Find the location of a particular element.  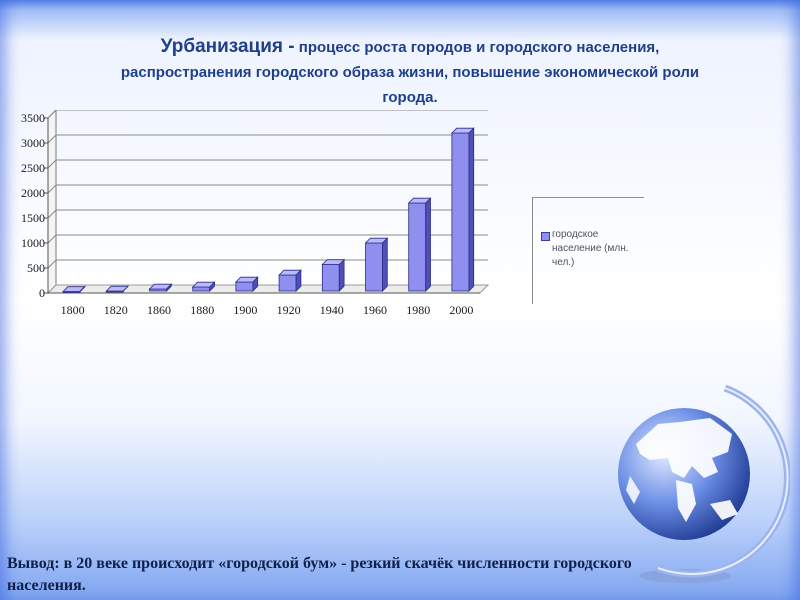

x-tick-label: 1800 is located at coordinates (73, 310).